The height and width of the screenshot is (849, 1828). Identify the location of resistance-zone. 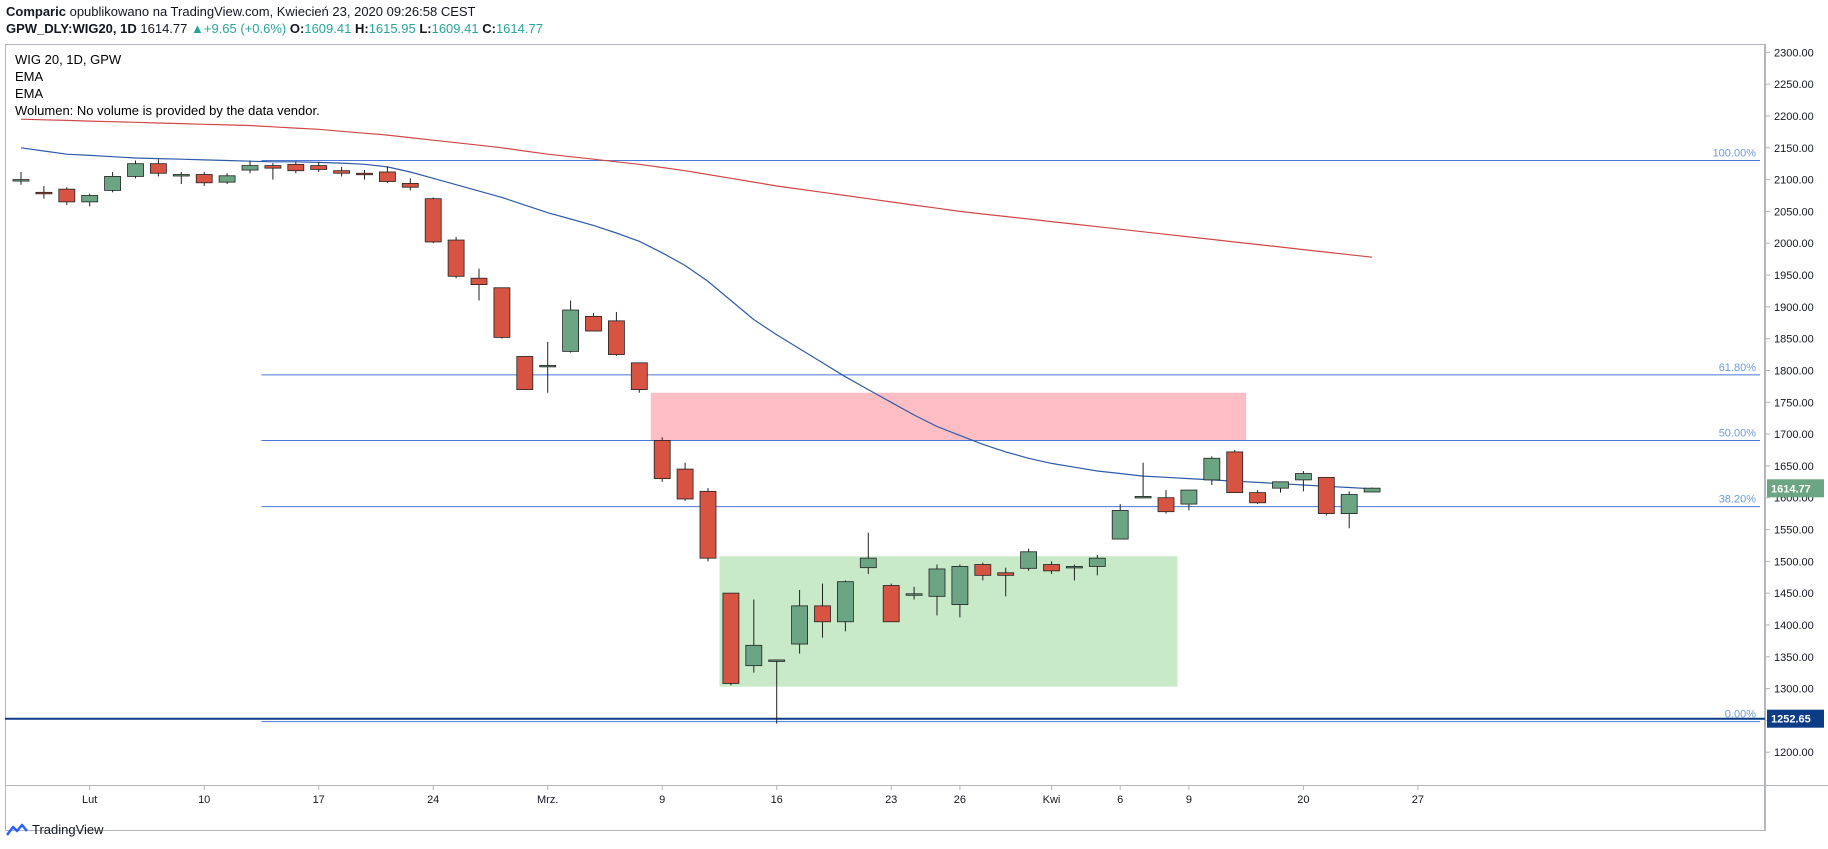
(948, 416).